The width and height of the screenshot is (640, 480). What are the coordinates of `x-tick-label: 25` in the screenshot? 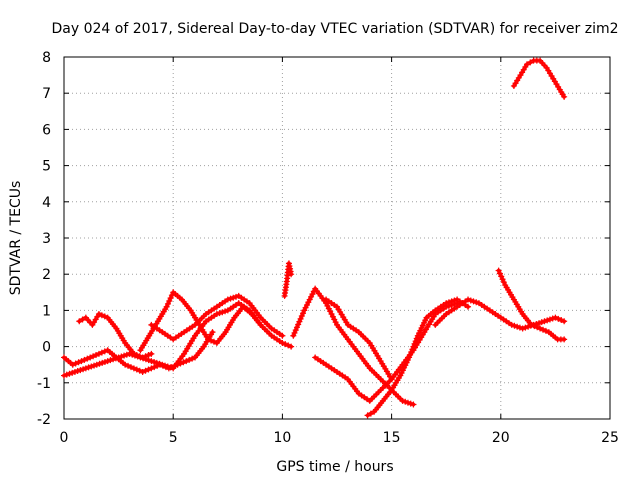 It's located at (610, 438).